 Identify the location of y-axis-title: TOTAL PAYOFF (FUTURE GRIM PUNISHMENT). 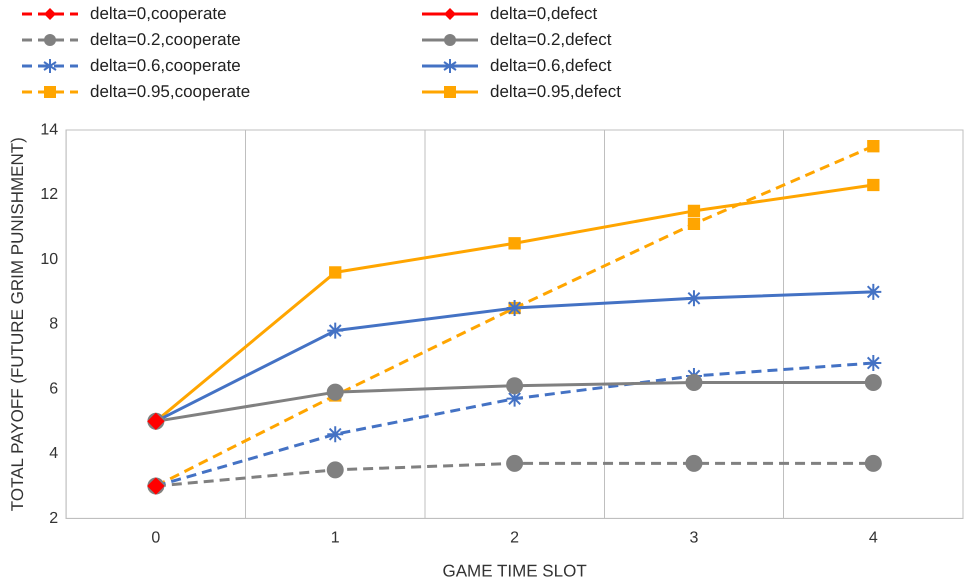
(17, 324).